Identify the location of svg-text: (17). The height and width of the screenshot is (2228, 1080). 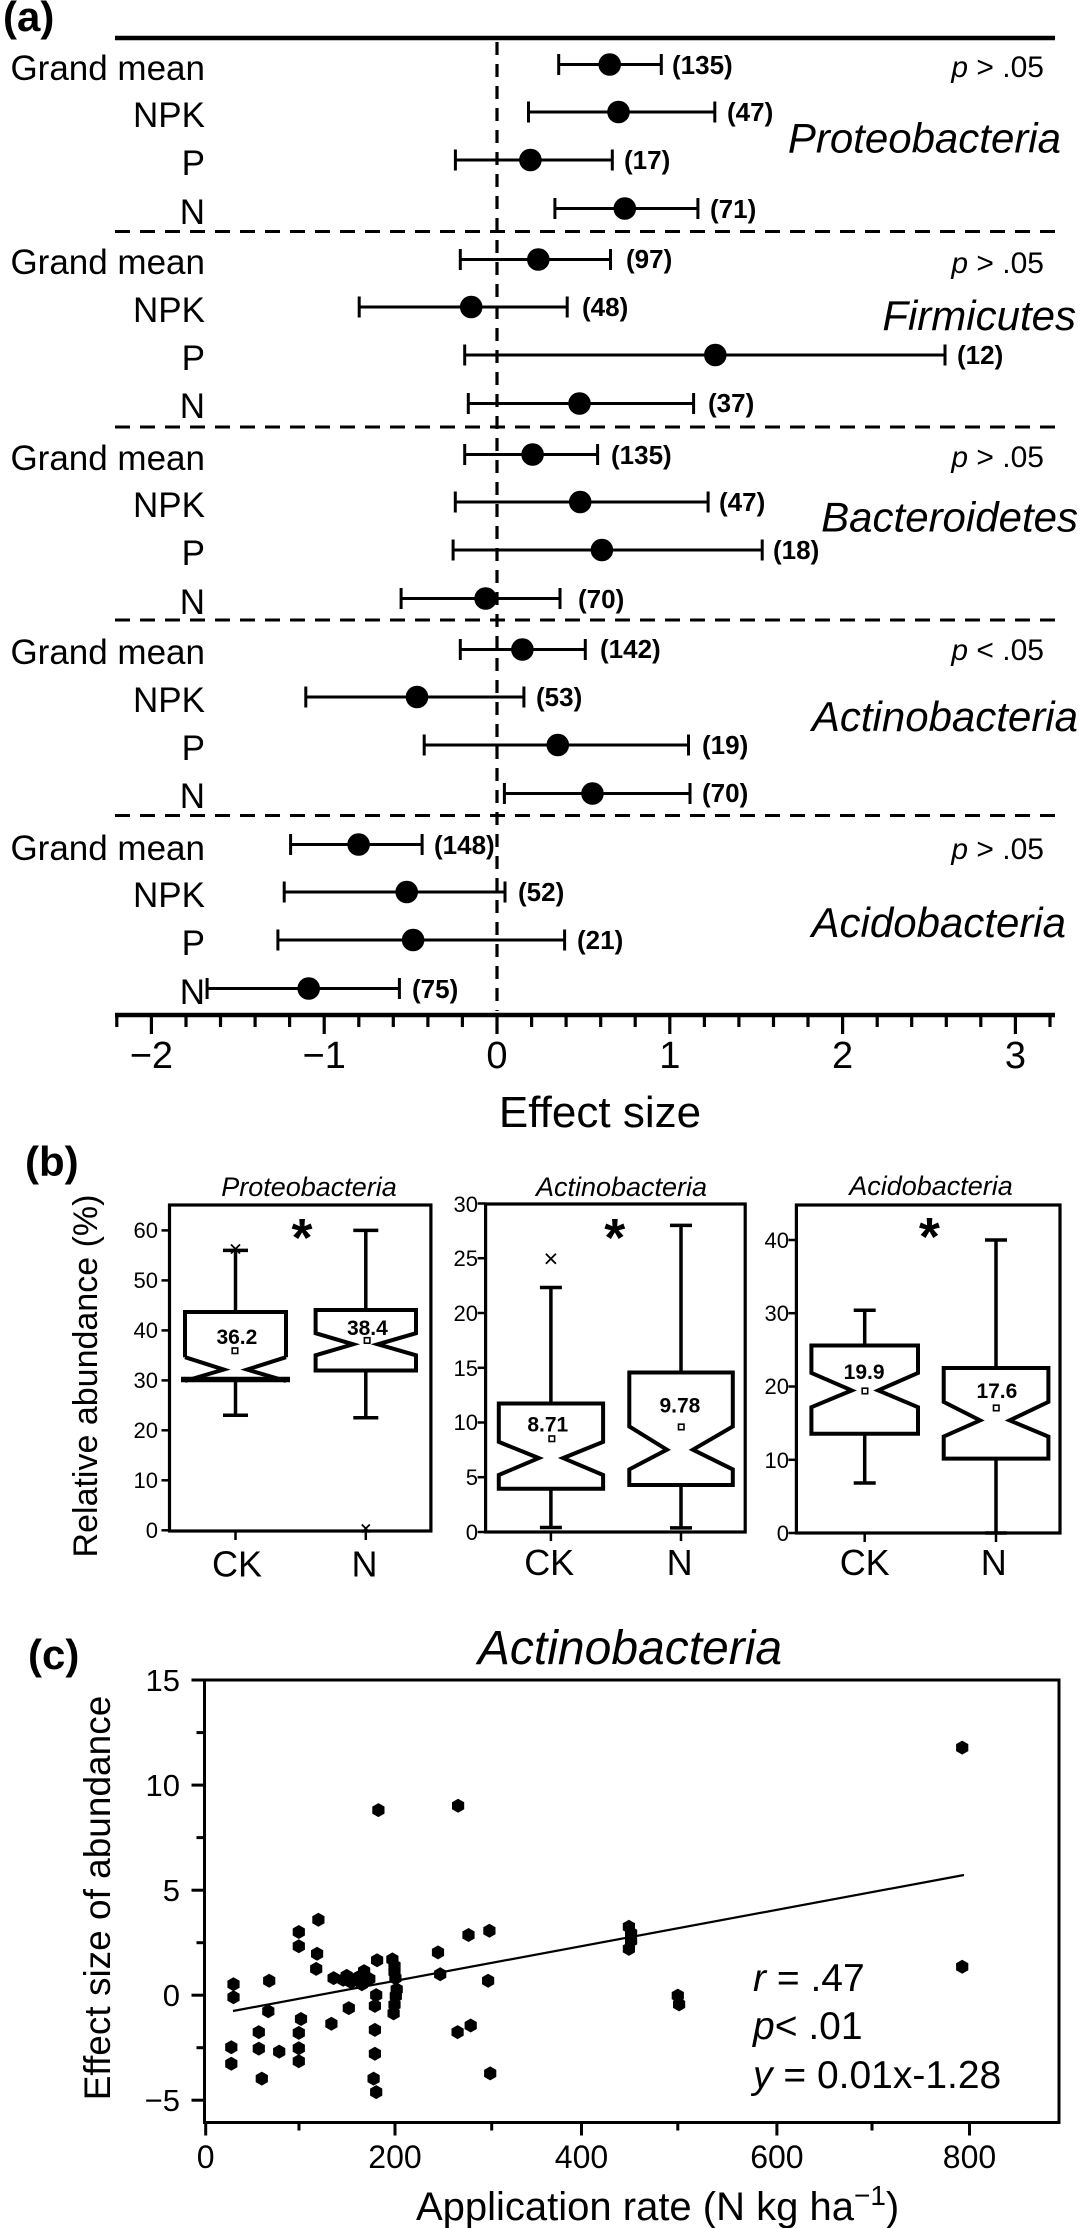
(647, 160).